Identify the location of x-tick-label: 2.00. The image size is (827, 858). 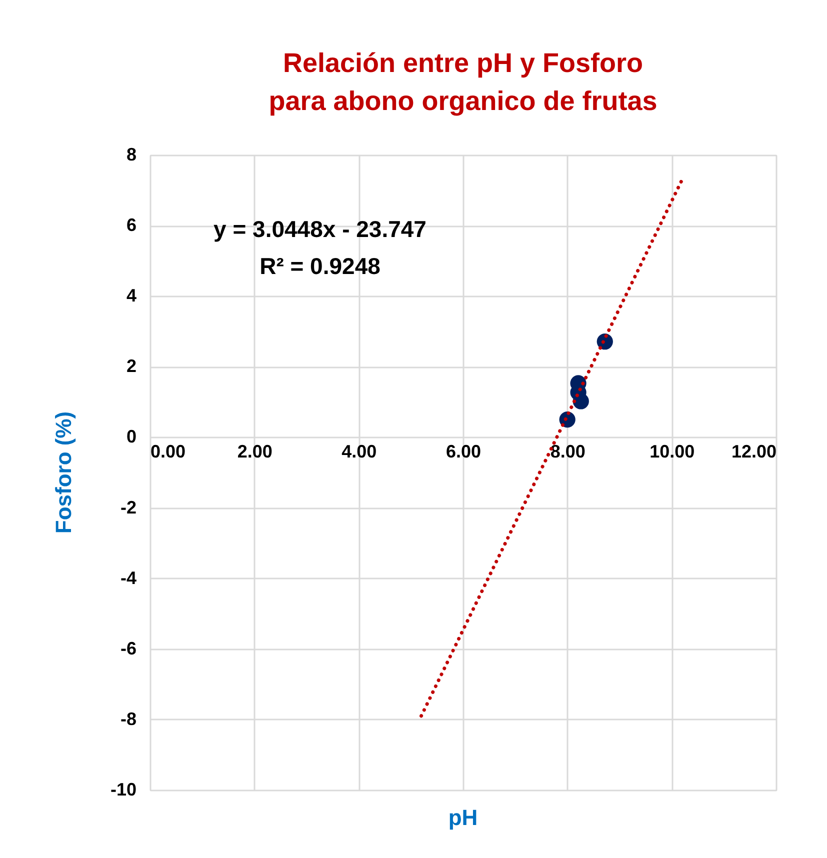
(254, 452).